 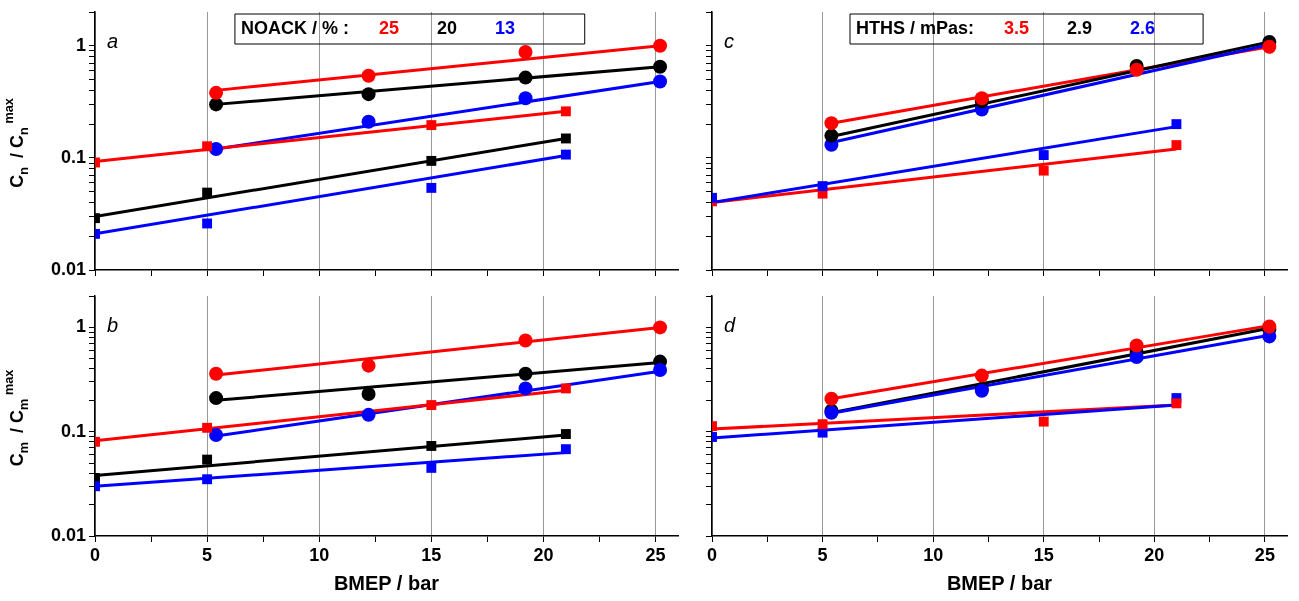 What do you see at coordinates (1017, 27) in the screenshot?
I see `text: 3.5` at bounding box center [1017, 27].